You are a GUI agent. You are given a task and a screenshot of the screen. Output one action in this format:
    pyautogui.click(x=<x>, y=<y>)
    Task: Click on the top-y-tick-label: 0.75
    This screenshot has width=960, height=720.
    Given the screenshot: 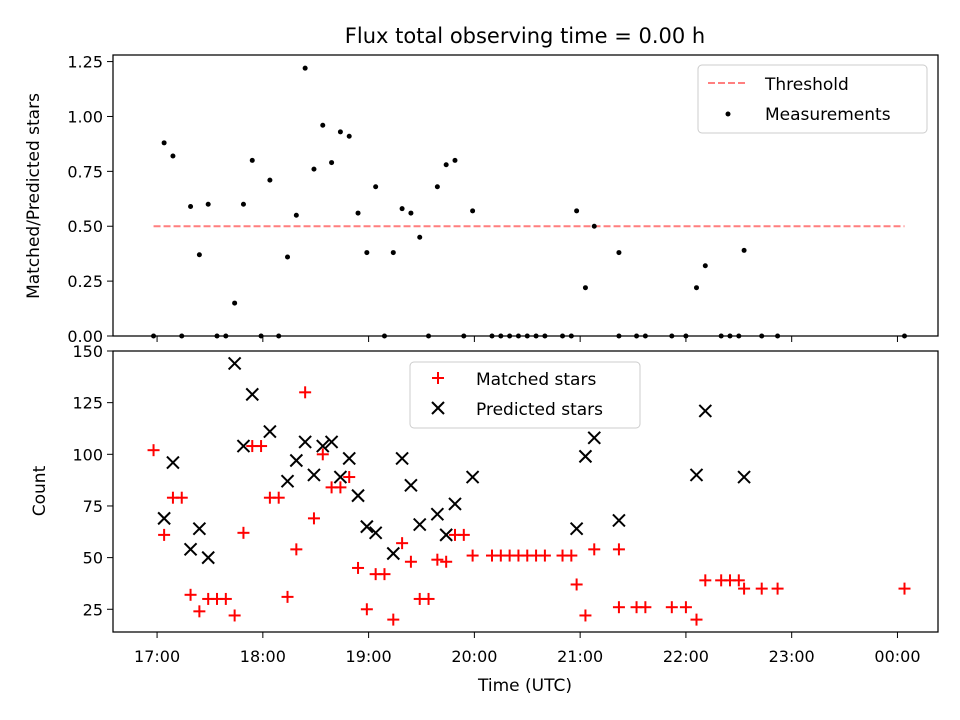 What is the action you would take?
    pyautogui.click(x=85, y=171)
    